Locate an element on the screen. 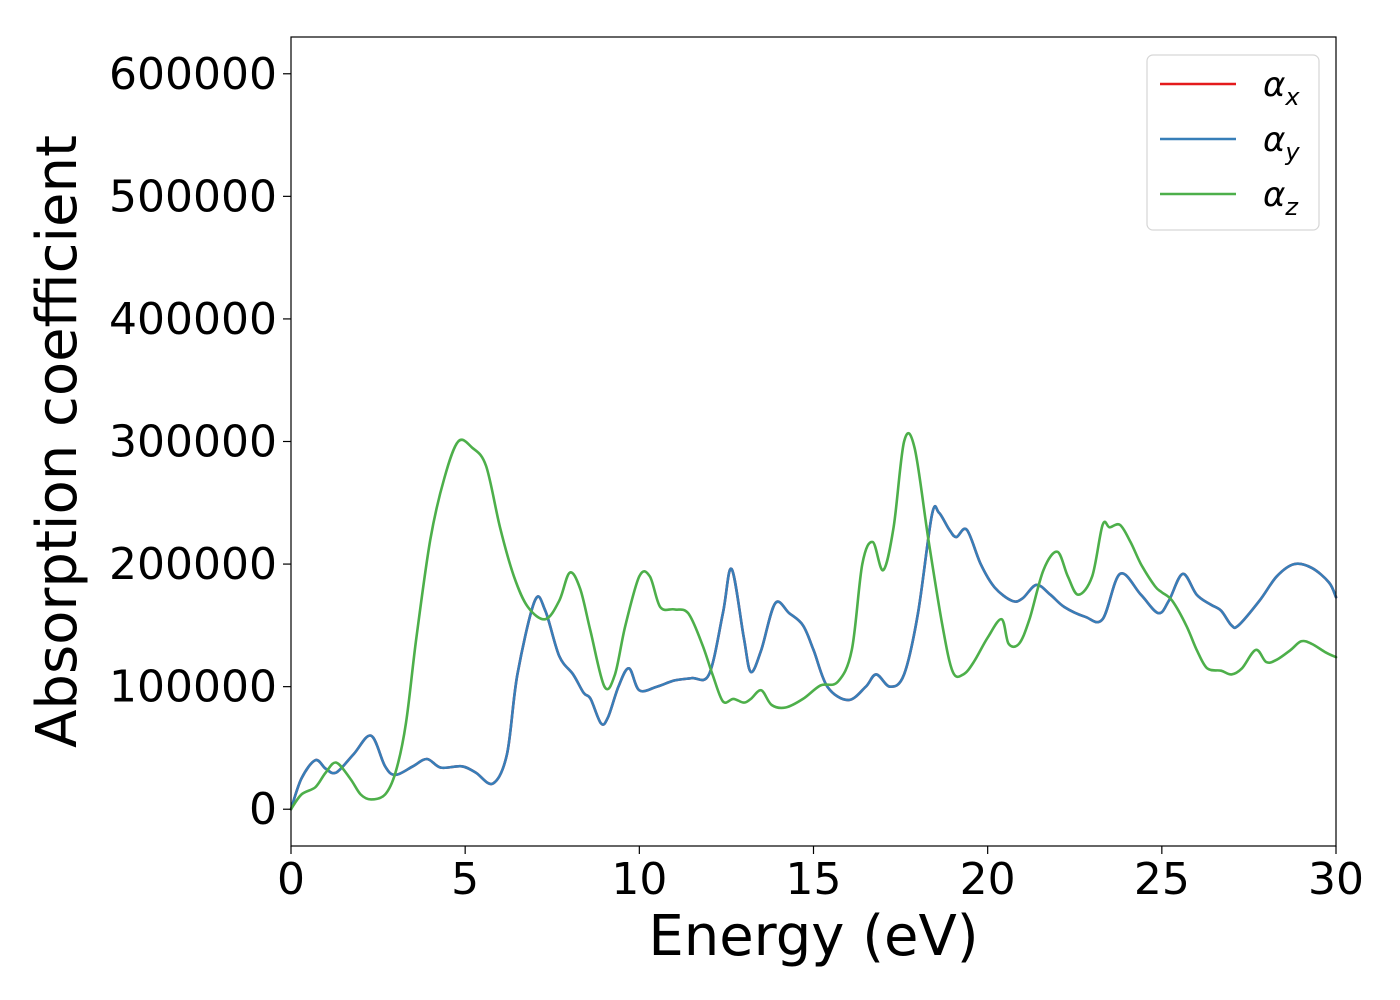 The image size is (1400, 1000). y-tick-label: 600000 is located at coordinates (193, 74).